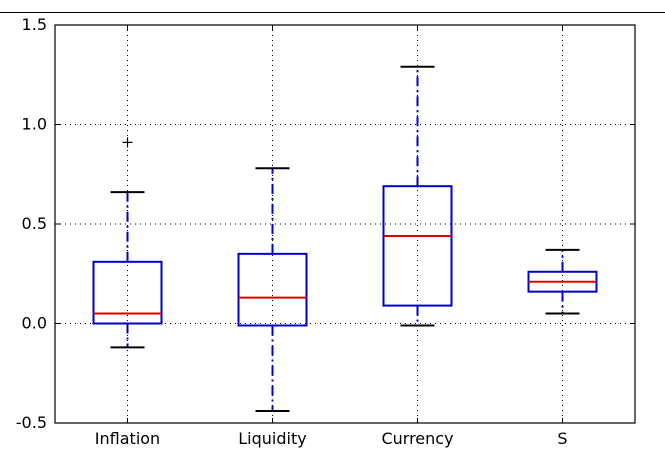 The width and height of the screenshot is (665, 451). I want to click on x-tick-label-1: Liquidity, so click(272, 438).